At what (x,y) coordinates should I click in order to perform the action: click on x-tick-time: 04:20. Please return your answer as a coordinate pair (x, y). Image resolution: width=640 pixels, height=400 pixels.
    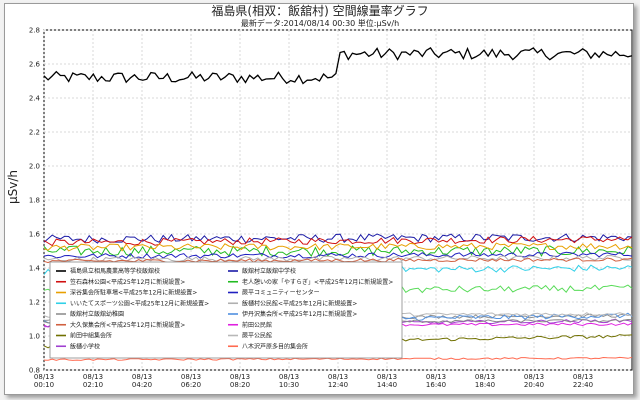
    Looking at the image, I should click on (142, 385).